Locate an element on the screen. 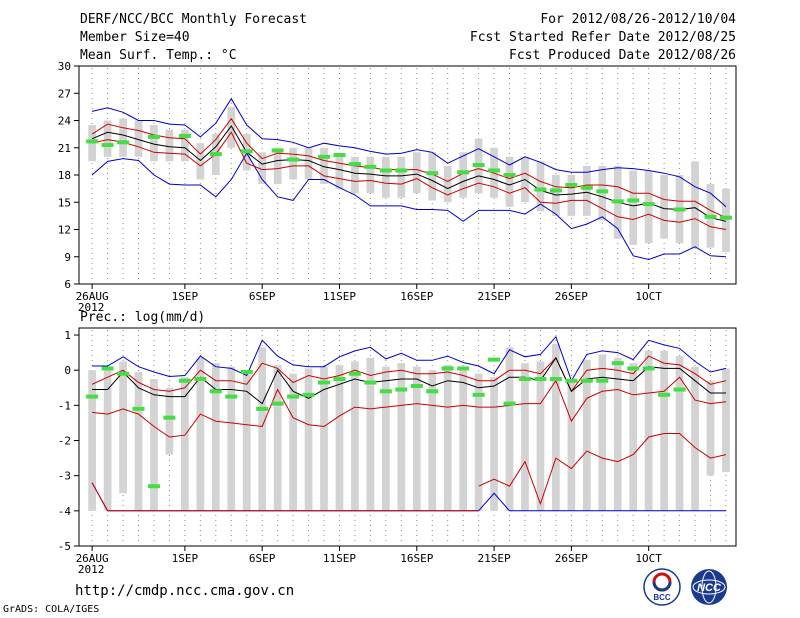 The width and height of the screenshot is (800, 618). panel-0-xtick-label: 1SEP is located at coordinates (185, 296).